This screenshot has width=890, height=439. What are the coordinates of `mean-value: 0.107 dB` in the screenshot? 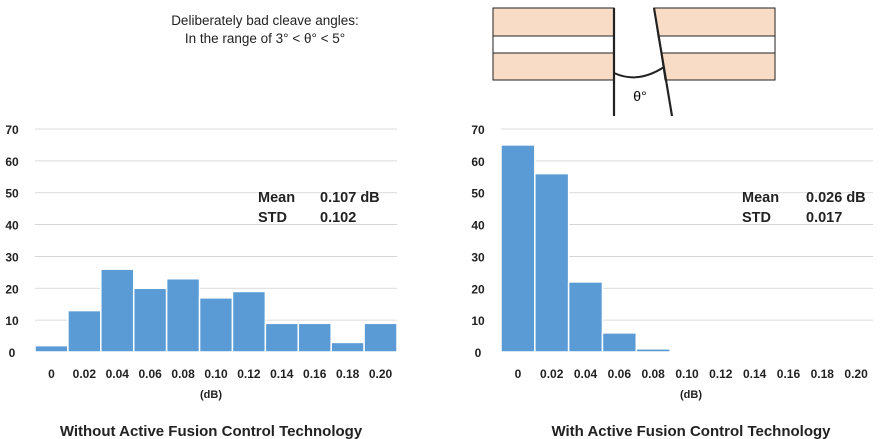 It's located at (350, 198).